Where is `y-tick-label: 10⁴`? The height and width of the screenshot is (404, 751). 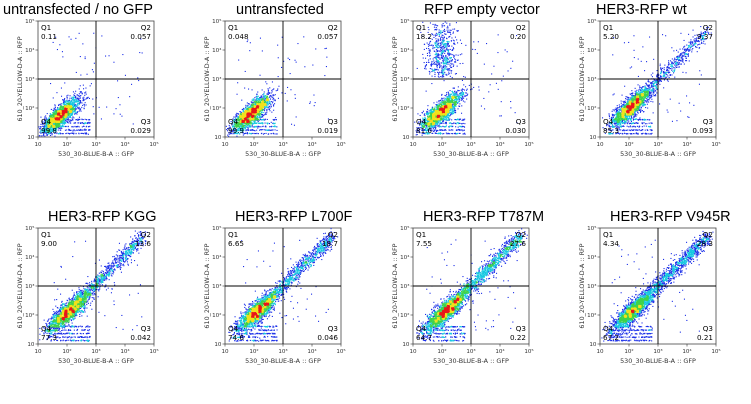
y-tick-label: 10⁴ is located at coordinates (217, 50).